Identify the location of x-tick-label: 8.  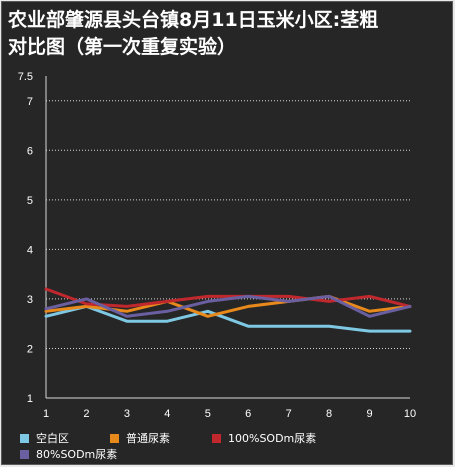
(329, 414).